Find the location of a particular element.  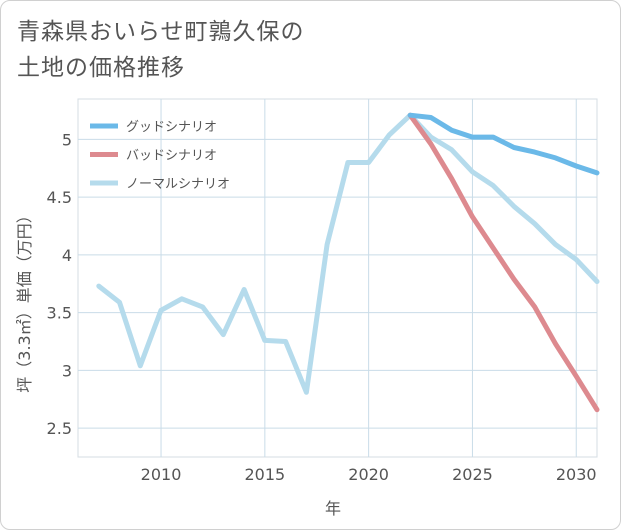

chart-title: 青森県おいらせ町鶉久保の 土地の価格推移 is located at coordinates (161, 50).